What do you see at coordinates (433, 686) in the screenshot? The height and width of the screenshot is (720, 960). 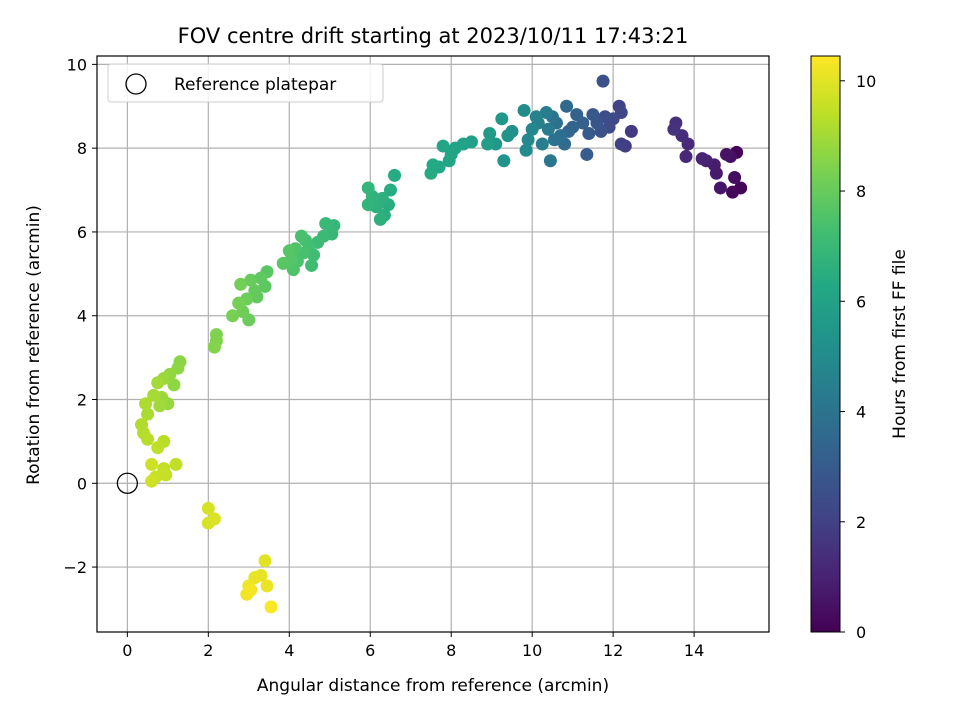 I see `x-axis-label: Angular distance from reference (arcmin)` at bounding box center [433, 686].